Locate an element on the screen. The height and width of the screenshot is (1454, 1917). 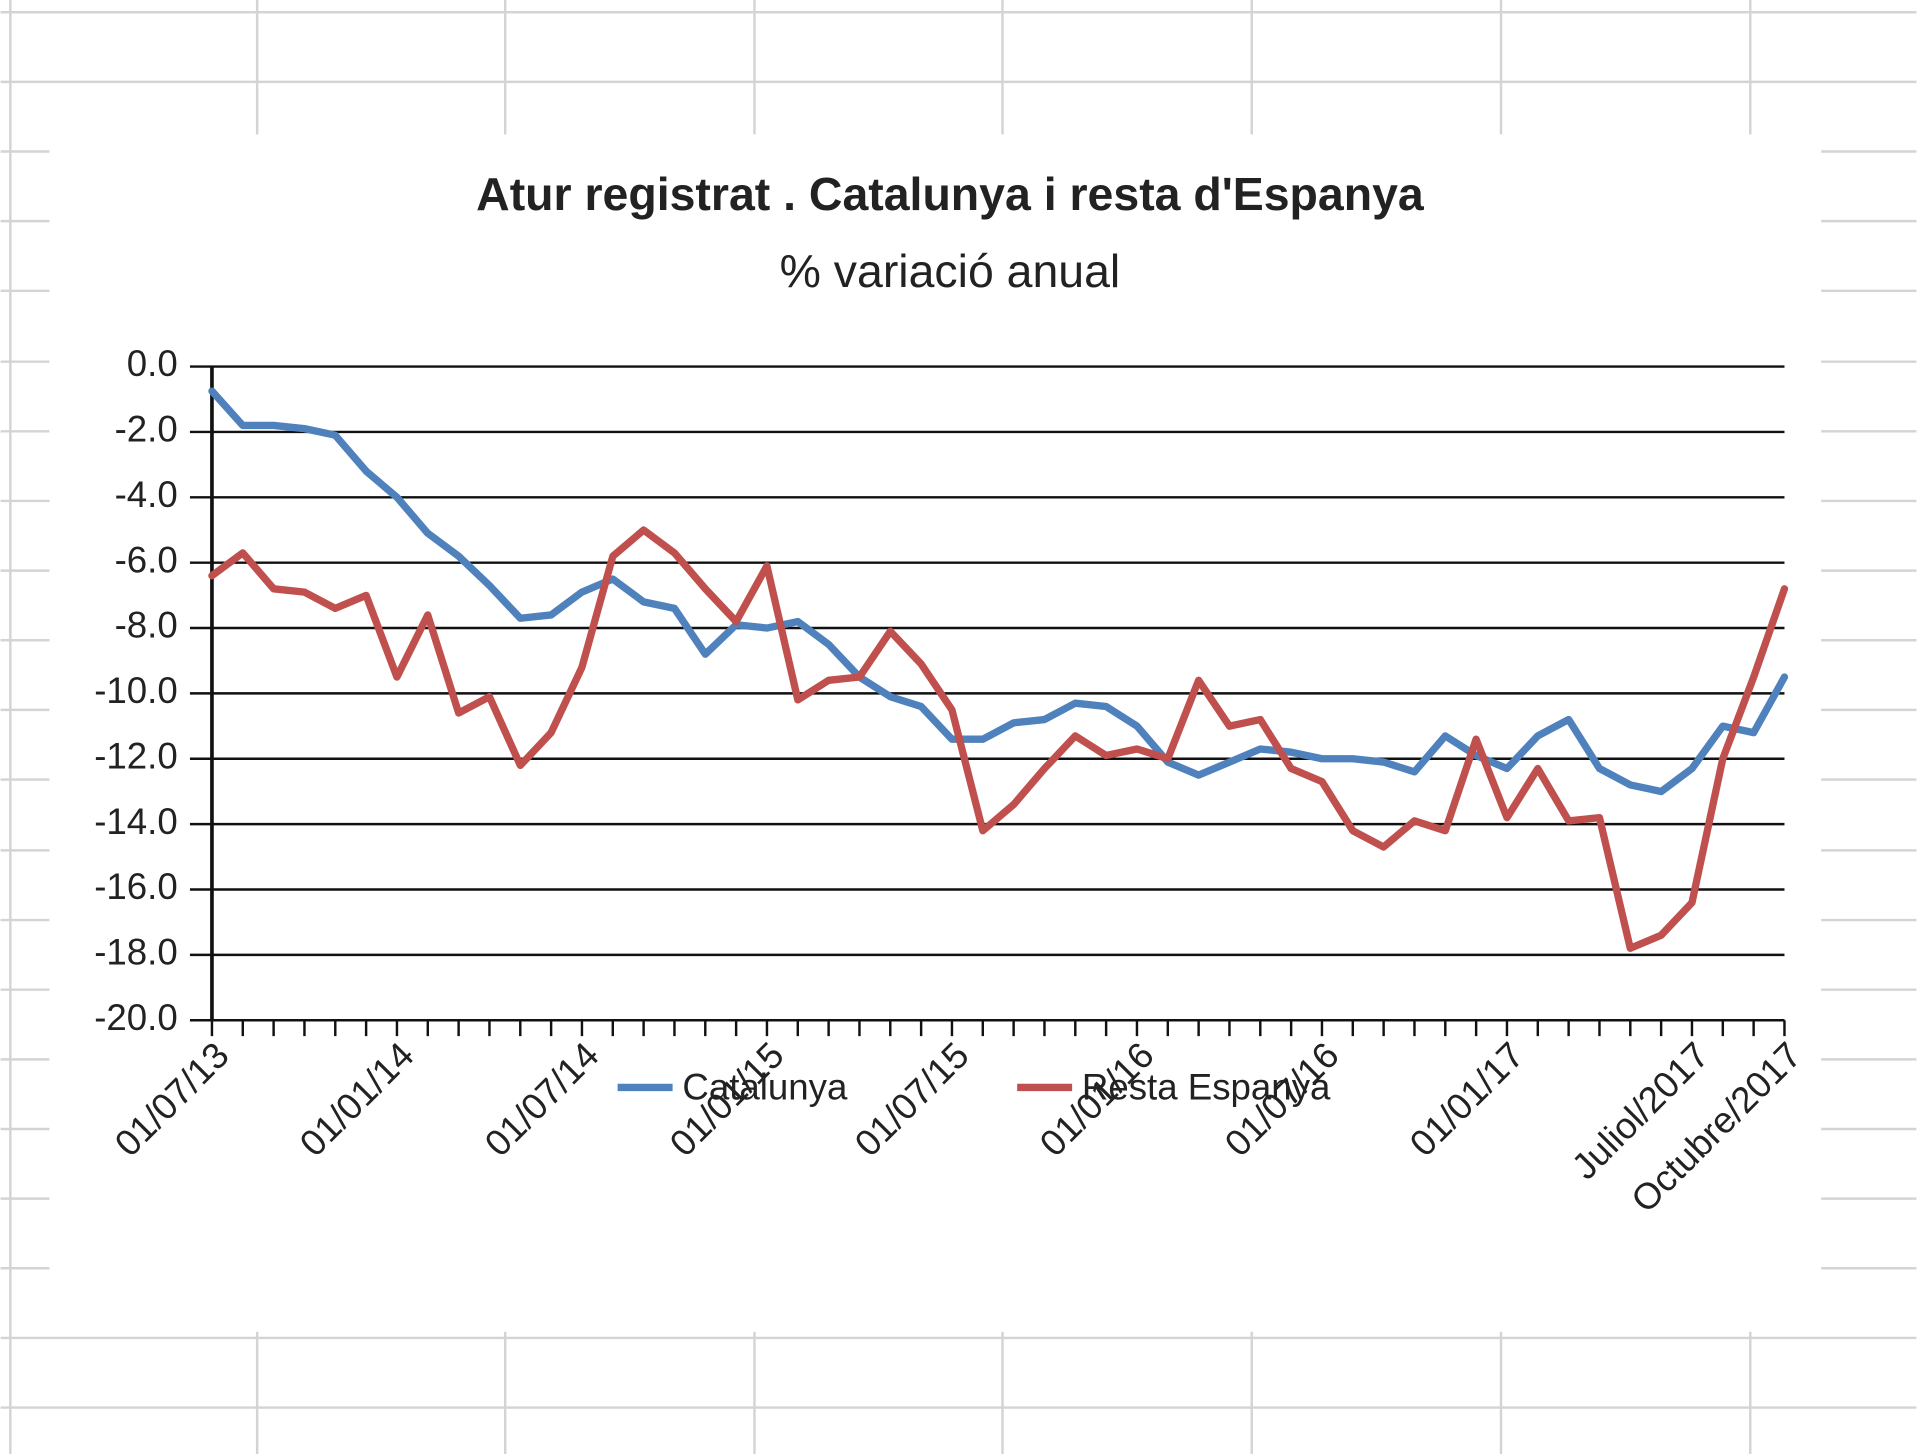
y-tick-label: -10.0 is located at coordinates (136, 690).